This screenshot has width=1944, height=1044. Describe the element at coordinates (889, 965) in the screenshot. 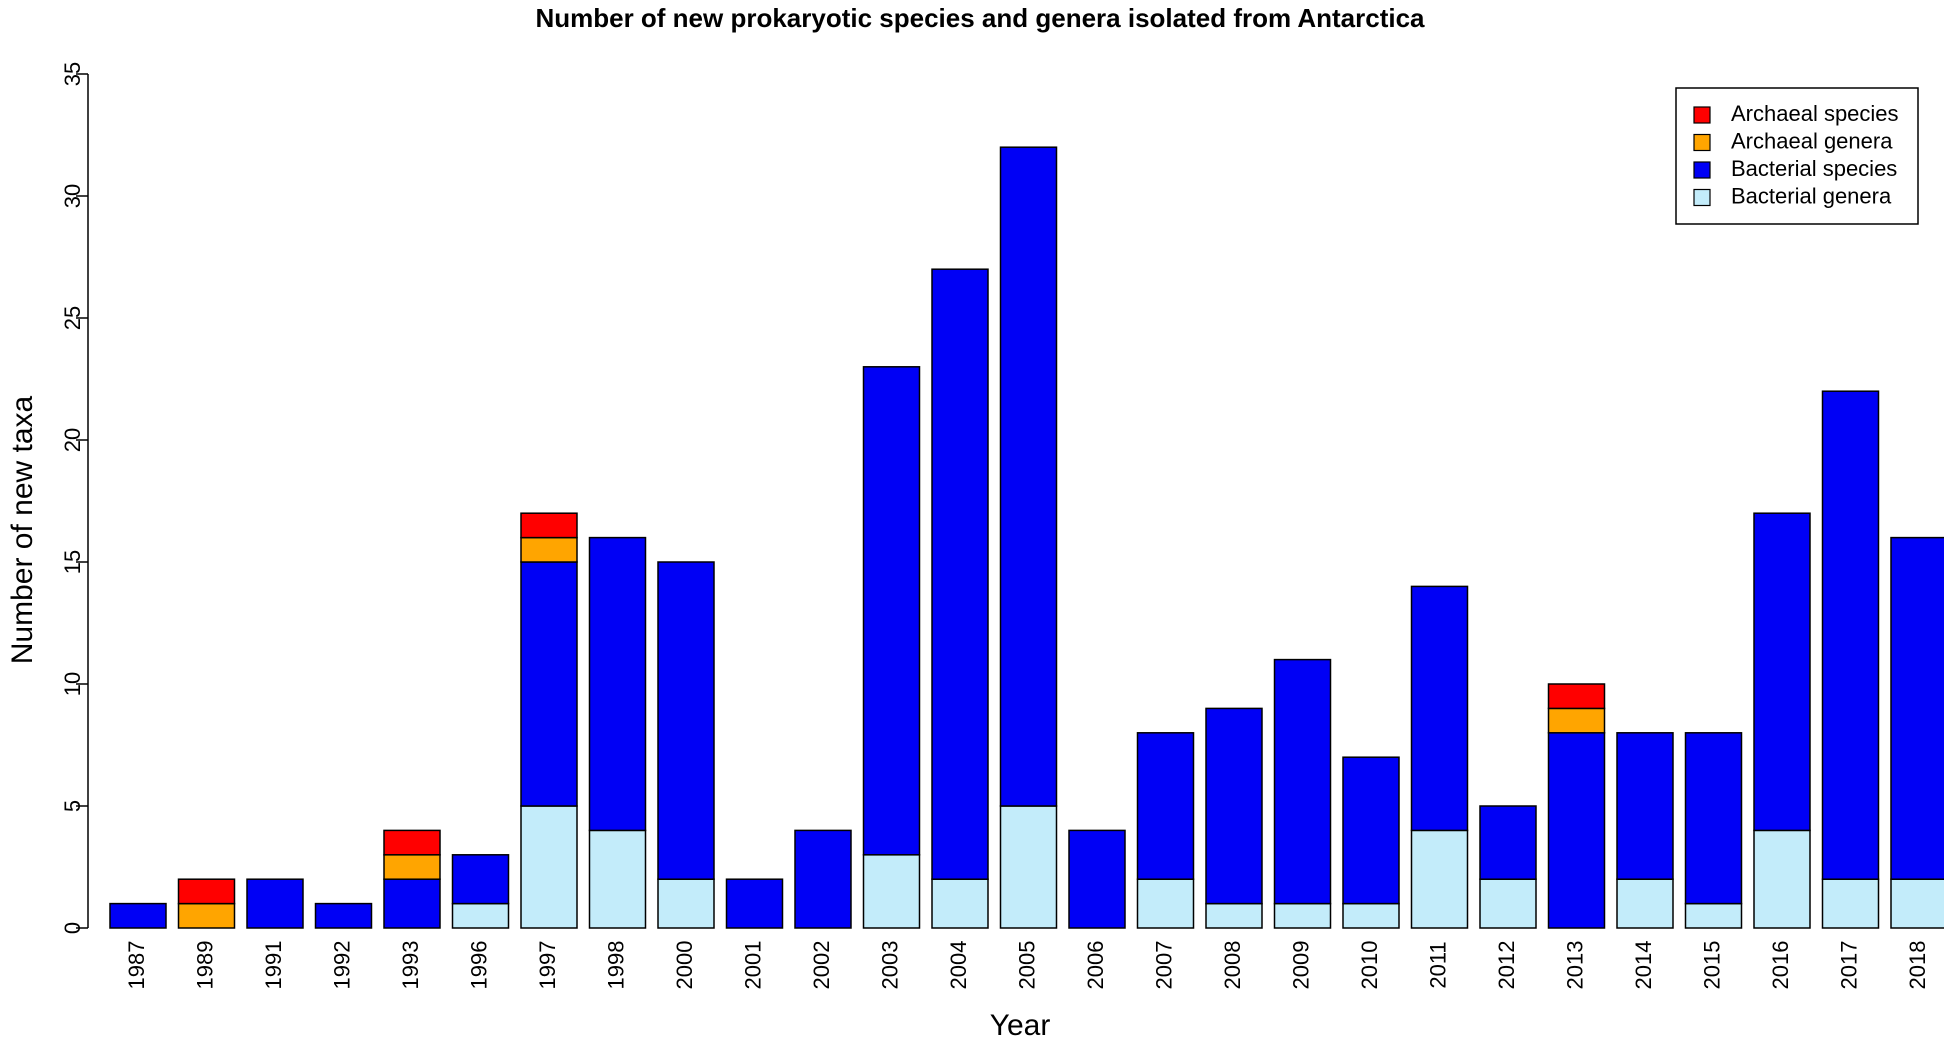

I see `x-tick-label: 2003` at that location.